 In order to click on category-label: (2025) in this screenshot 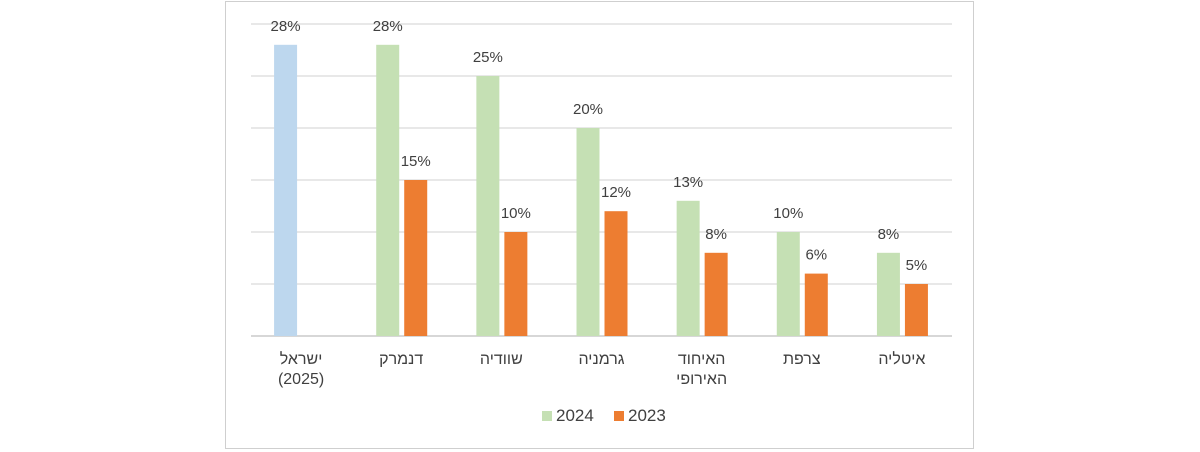, I will do `click(301, 379)`.